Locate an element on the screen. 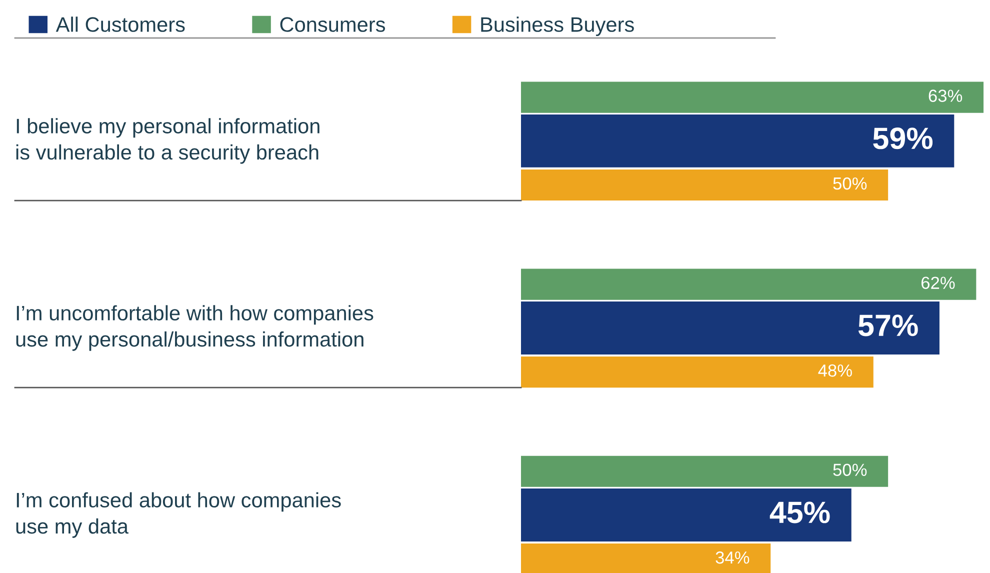 The height and width of the screenshot is (573, 990). data-label: 63% is located at coordinates (945, 96).